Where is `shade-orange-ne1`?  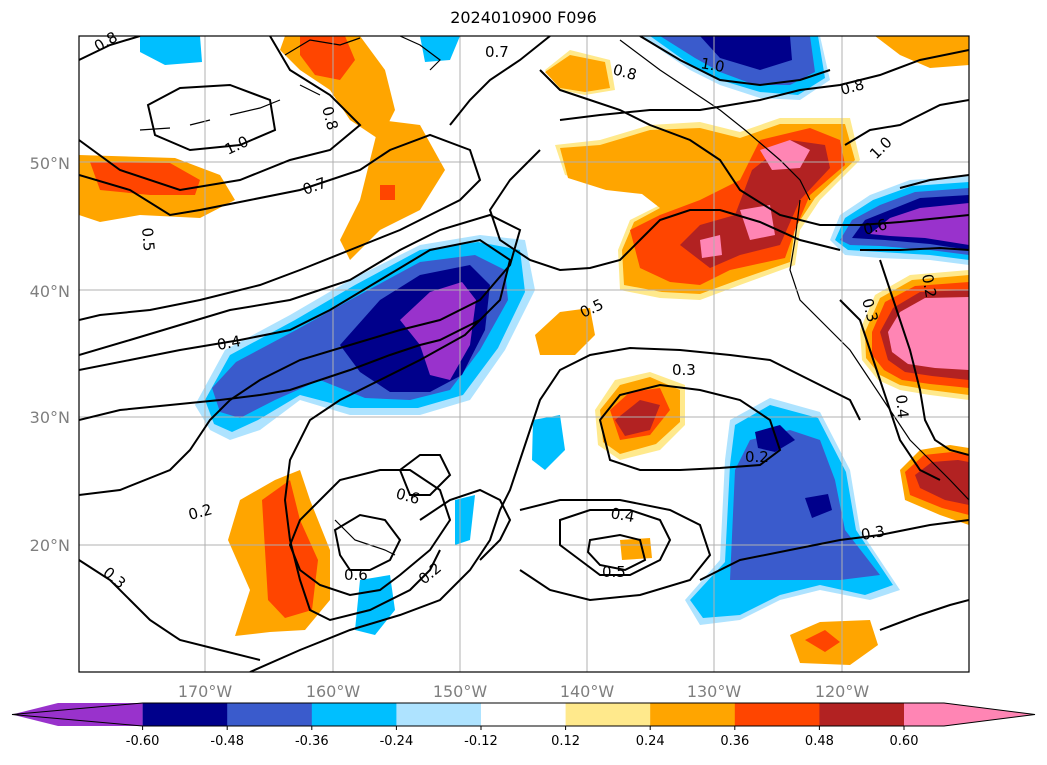 shade-orange-ne1 is located at coordinates (577, 73).